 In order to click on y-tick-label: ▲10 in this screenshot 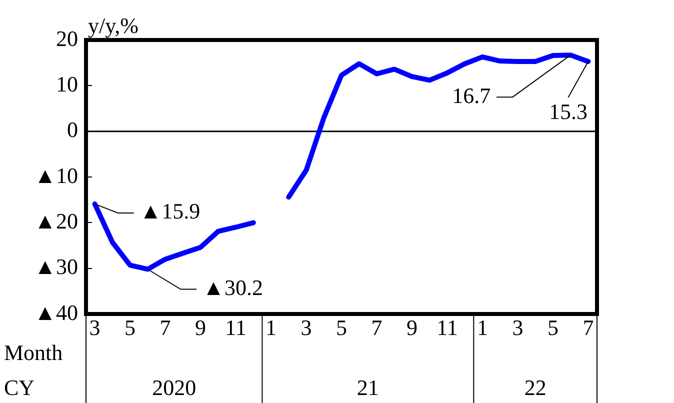, I will do `click(56, 175)`.